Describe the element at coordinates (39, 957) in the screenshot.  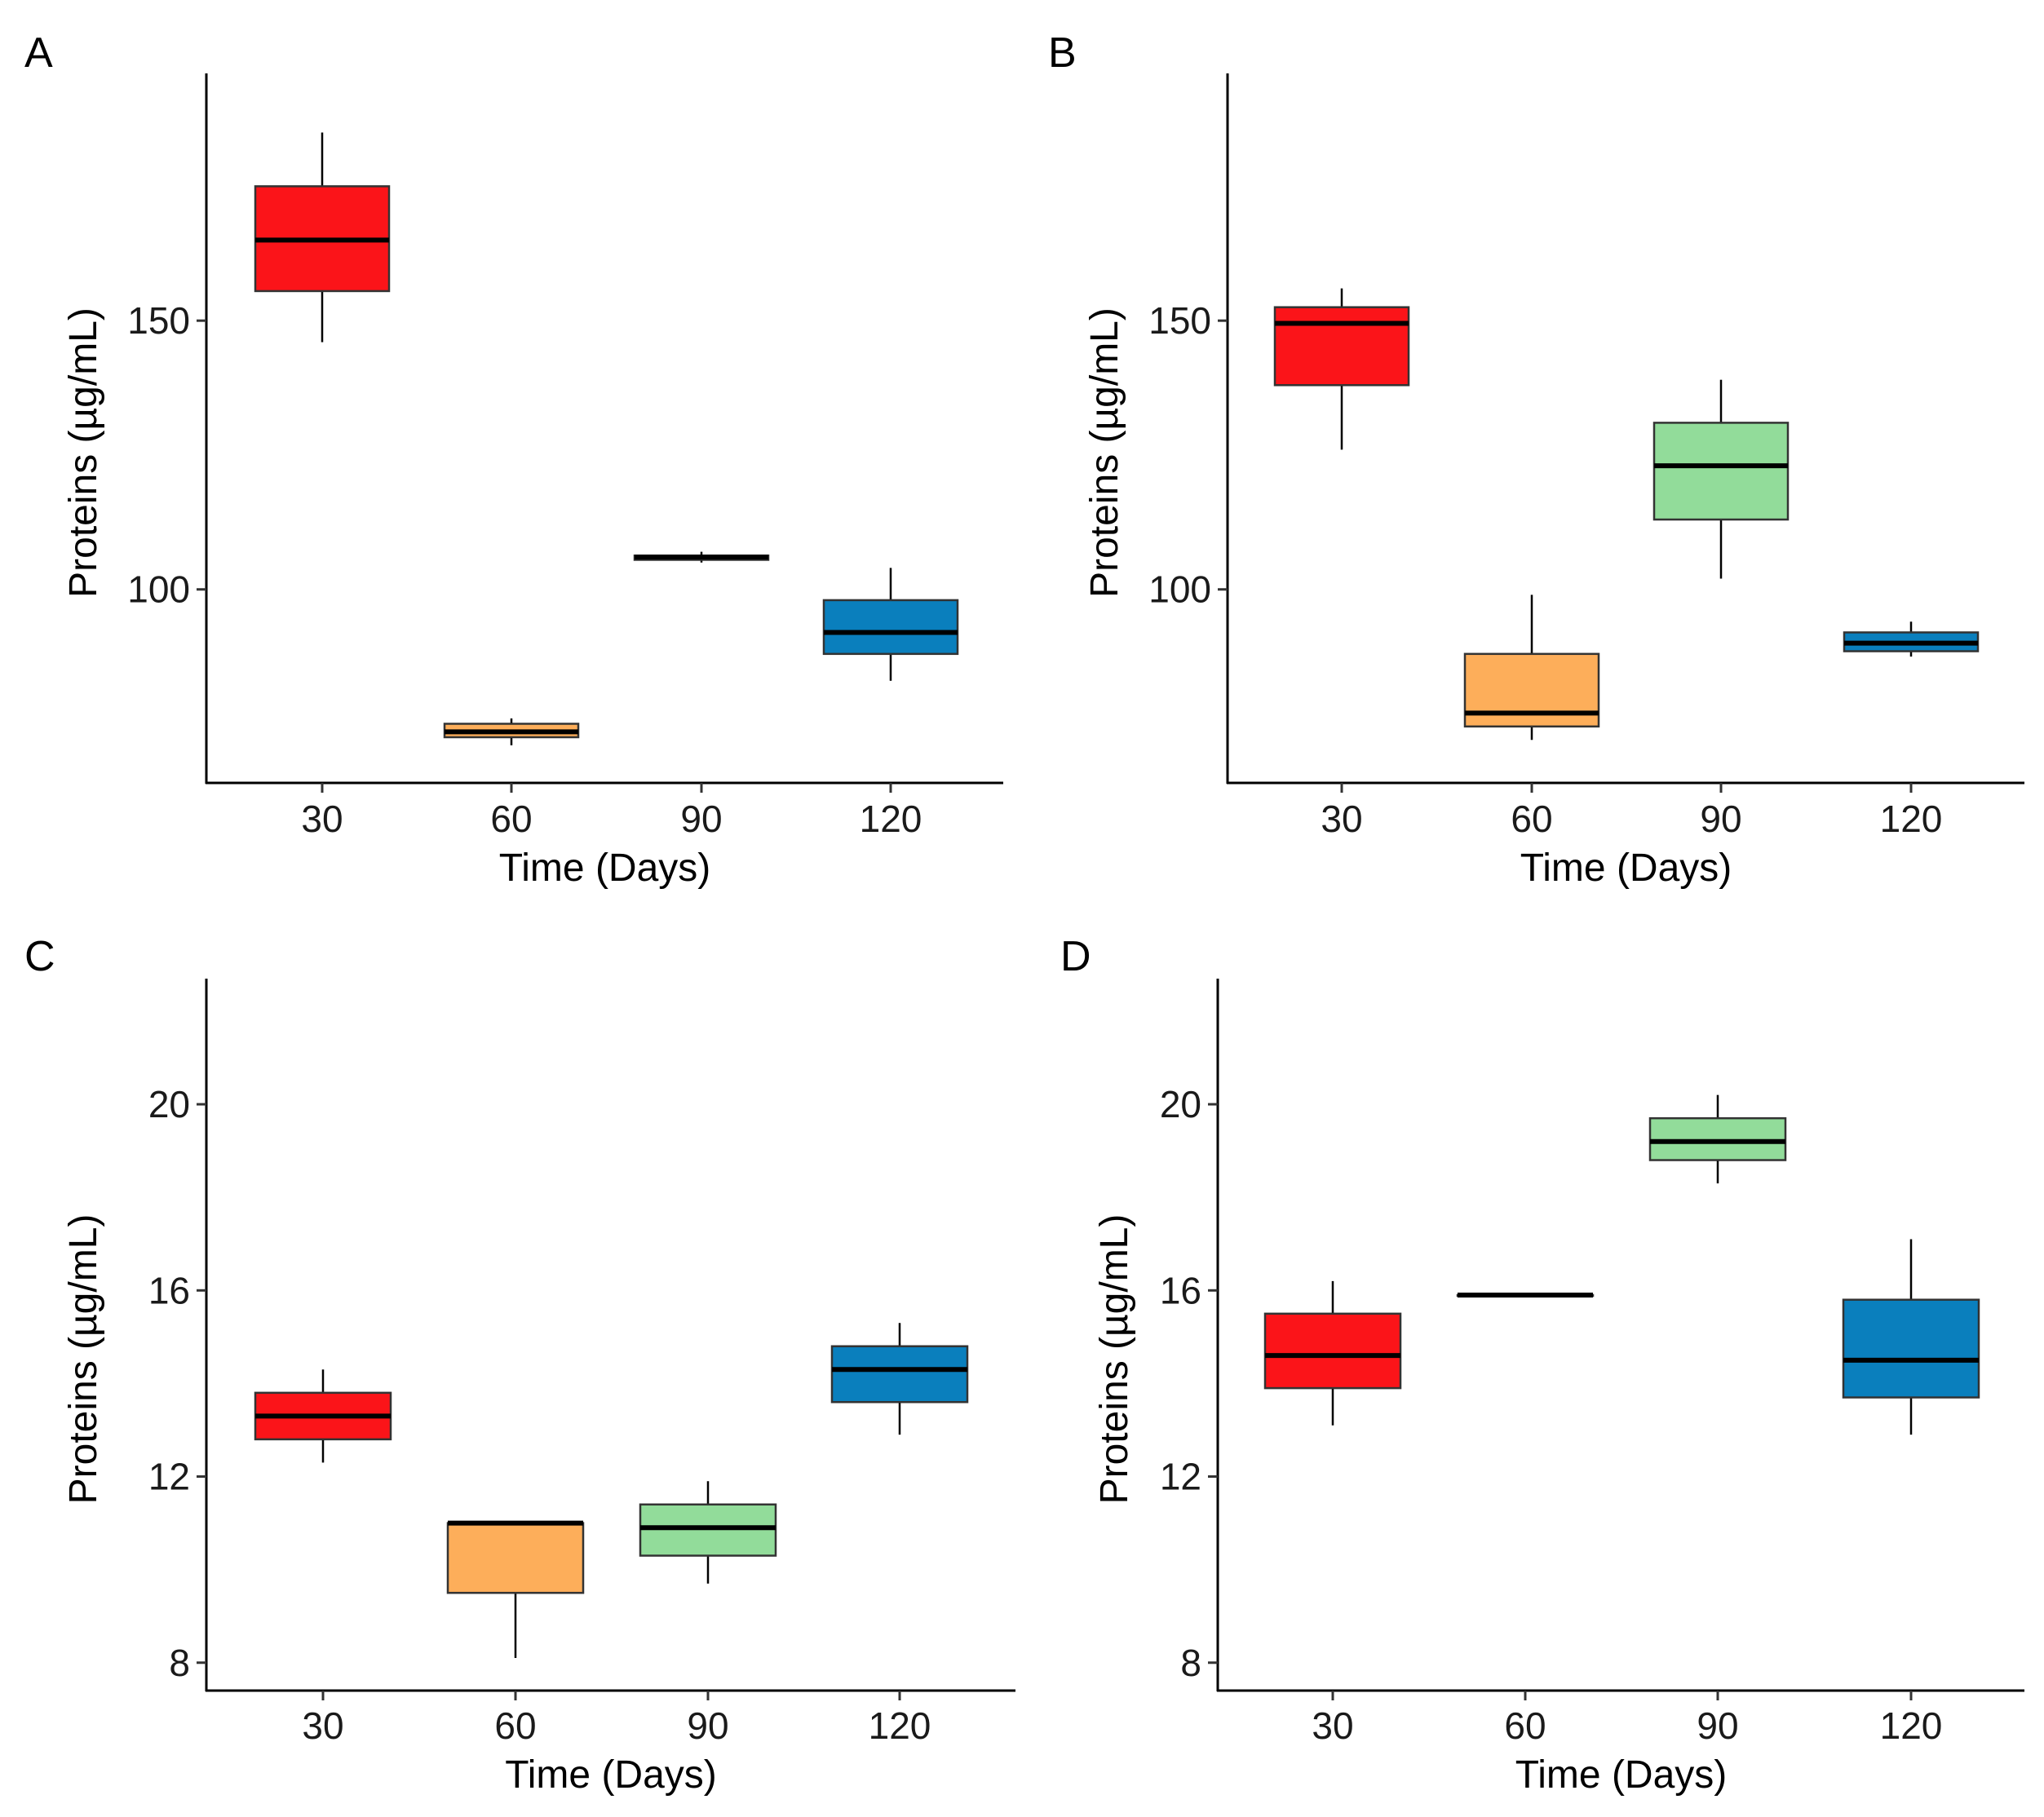
I see `panel-letter: C` at that location.